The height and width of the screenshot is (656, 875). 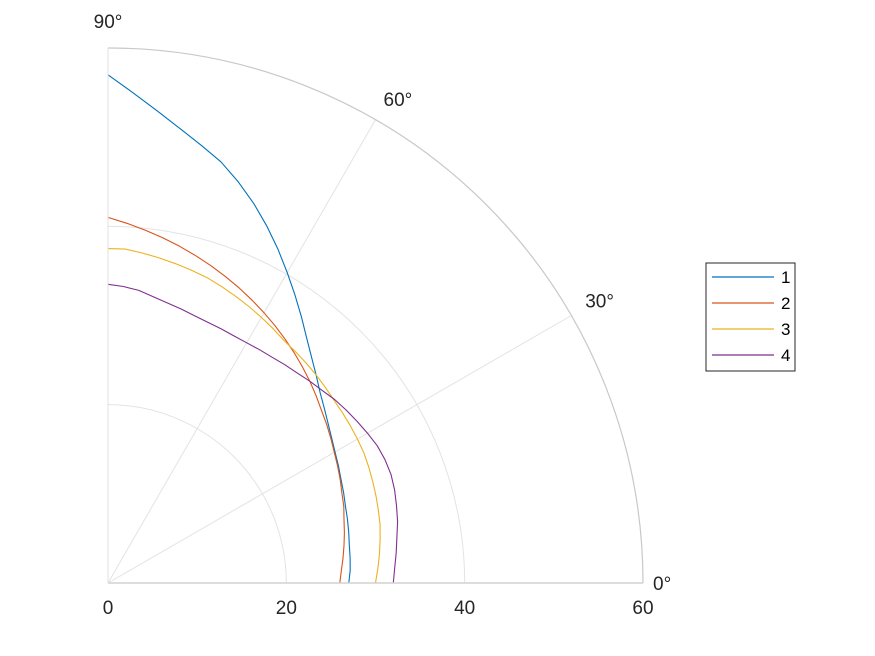 I want to click on theta-tick-label: 60°, so click(x=398, y=100).